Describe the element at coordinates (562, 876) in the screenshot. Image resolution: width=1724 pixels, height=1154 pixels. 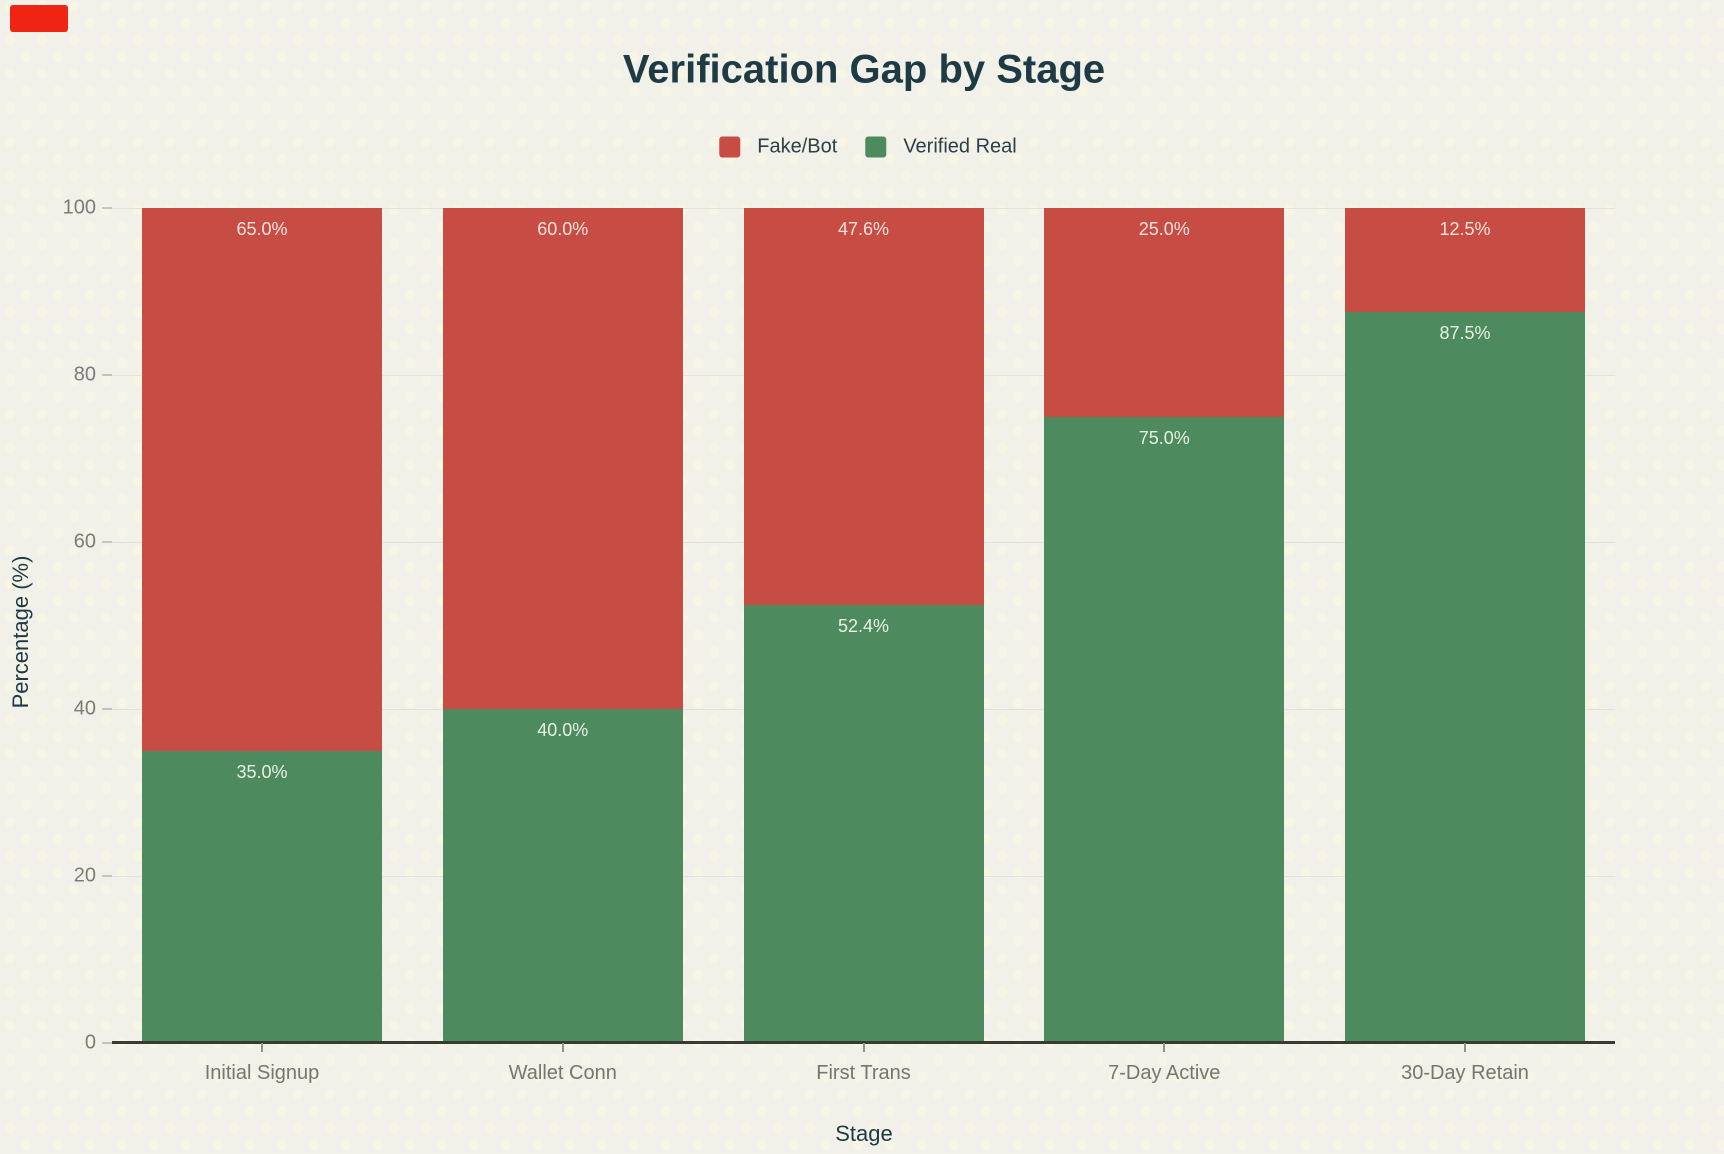
I see `segment-verified-real: 40.0%` at that location.